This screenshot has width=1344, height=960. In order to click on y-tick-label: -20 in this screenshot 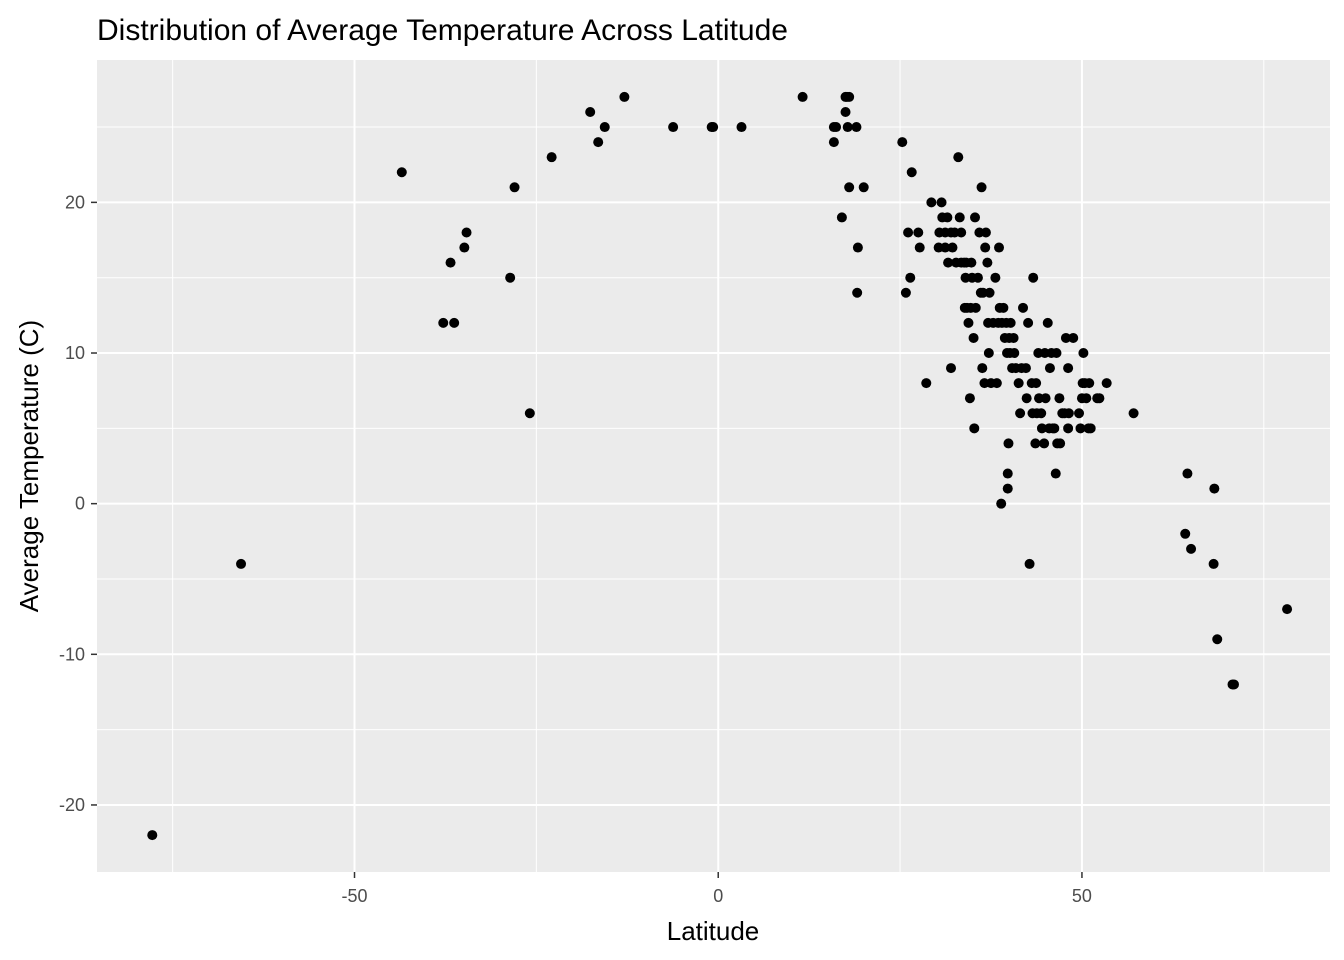, I will do `click(72, 805)`.